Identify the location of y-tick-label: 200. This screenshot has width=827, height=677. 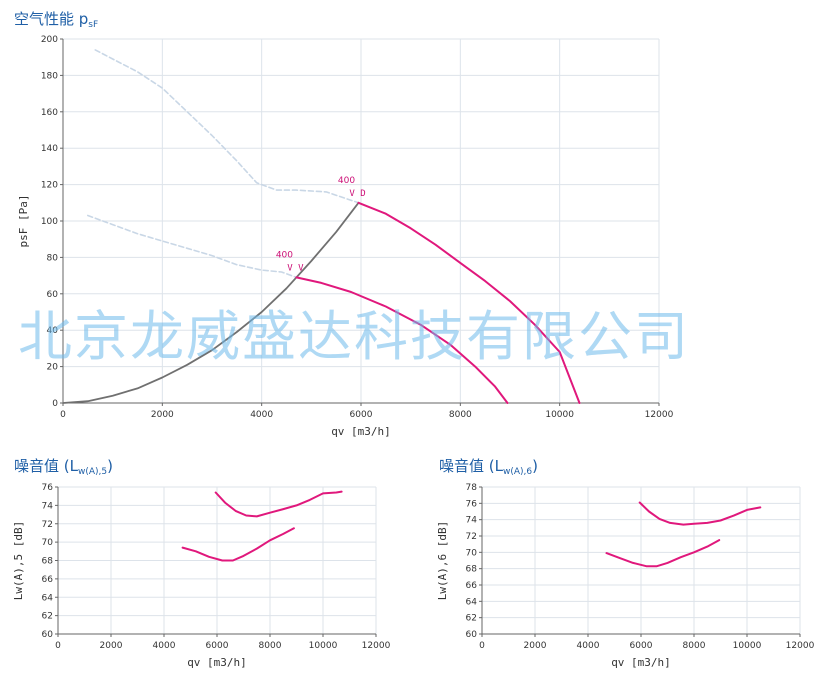
(49, 40).